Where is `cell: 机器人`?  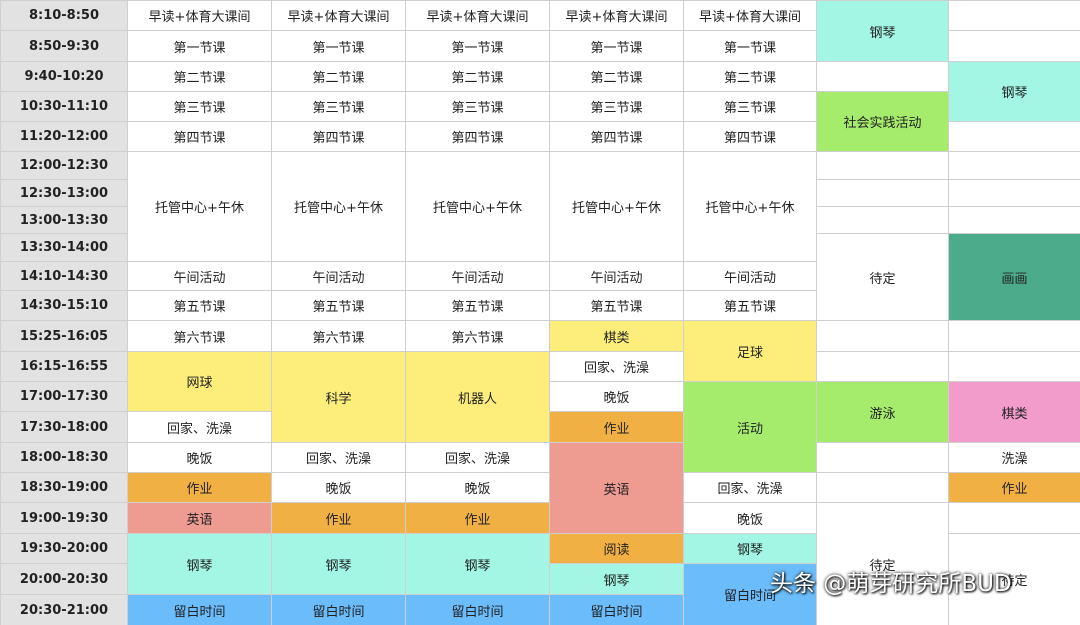
cell: 机器人 is located at coordinates (477, 397).